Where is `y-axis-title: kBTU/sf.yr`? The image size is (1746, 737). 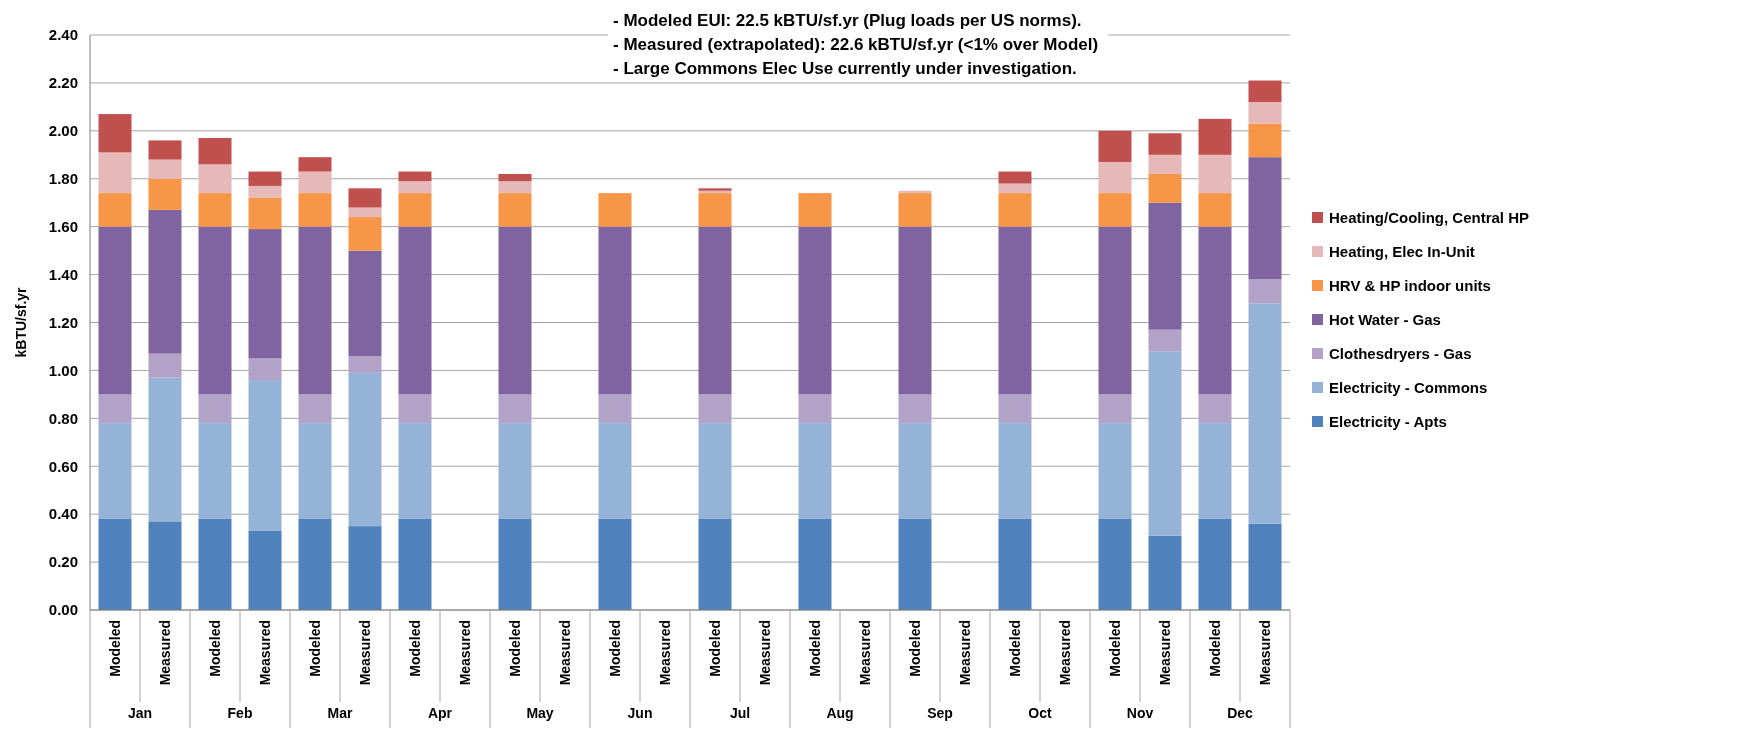
y-axis-title: kBTU/sf.yr is located at coordinates (21, 322).